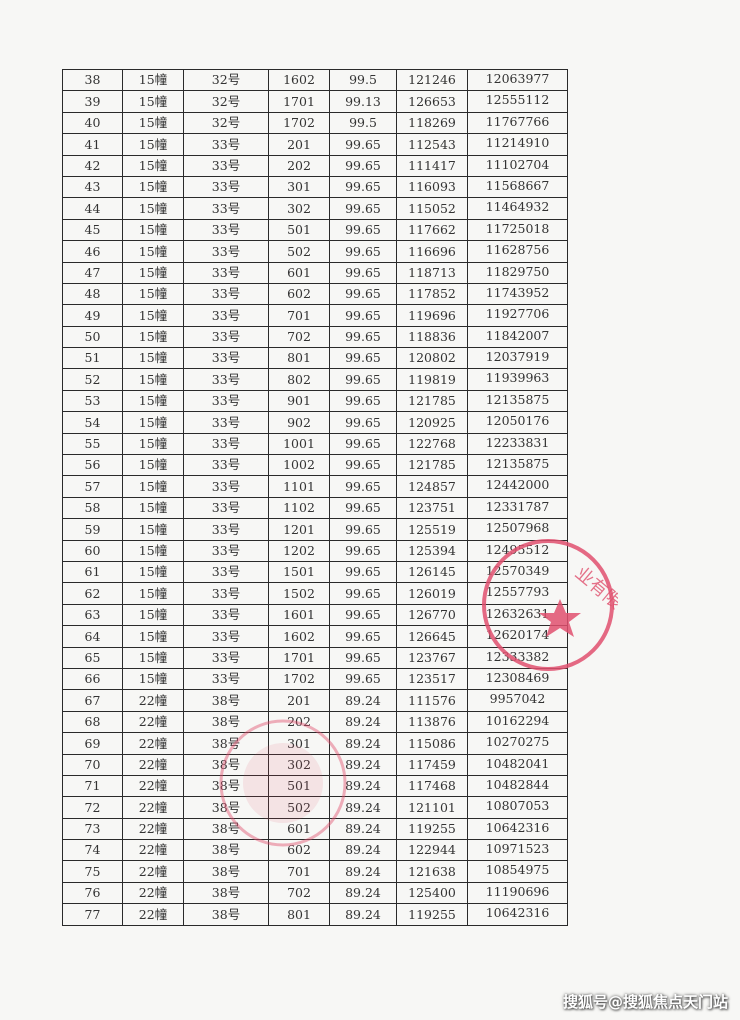 Image resolution: width=740 pixels, height=1020 pixels. I want to click on table-cell: 121101, so click(432, 807).